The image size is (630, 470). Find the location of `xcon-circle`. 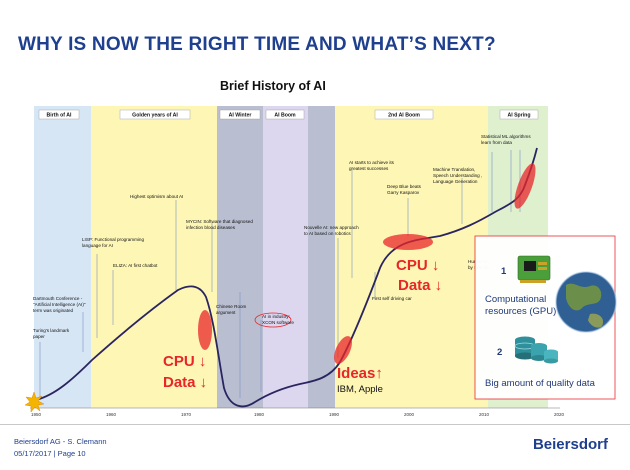

xcon-circle is located at coordinates (273, 320).